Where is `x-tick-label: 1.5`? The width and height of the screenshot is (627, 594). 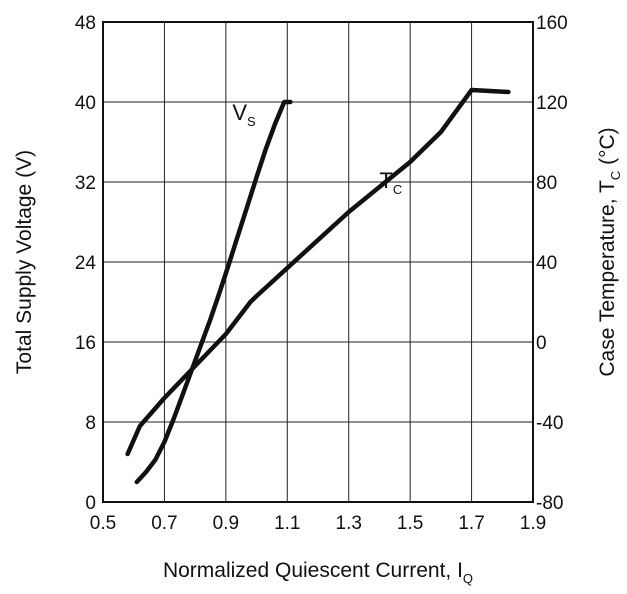 x-tick-label: 1.5 is located at coordinates (410, 523).